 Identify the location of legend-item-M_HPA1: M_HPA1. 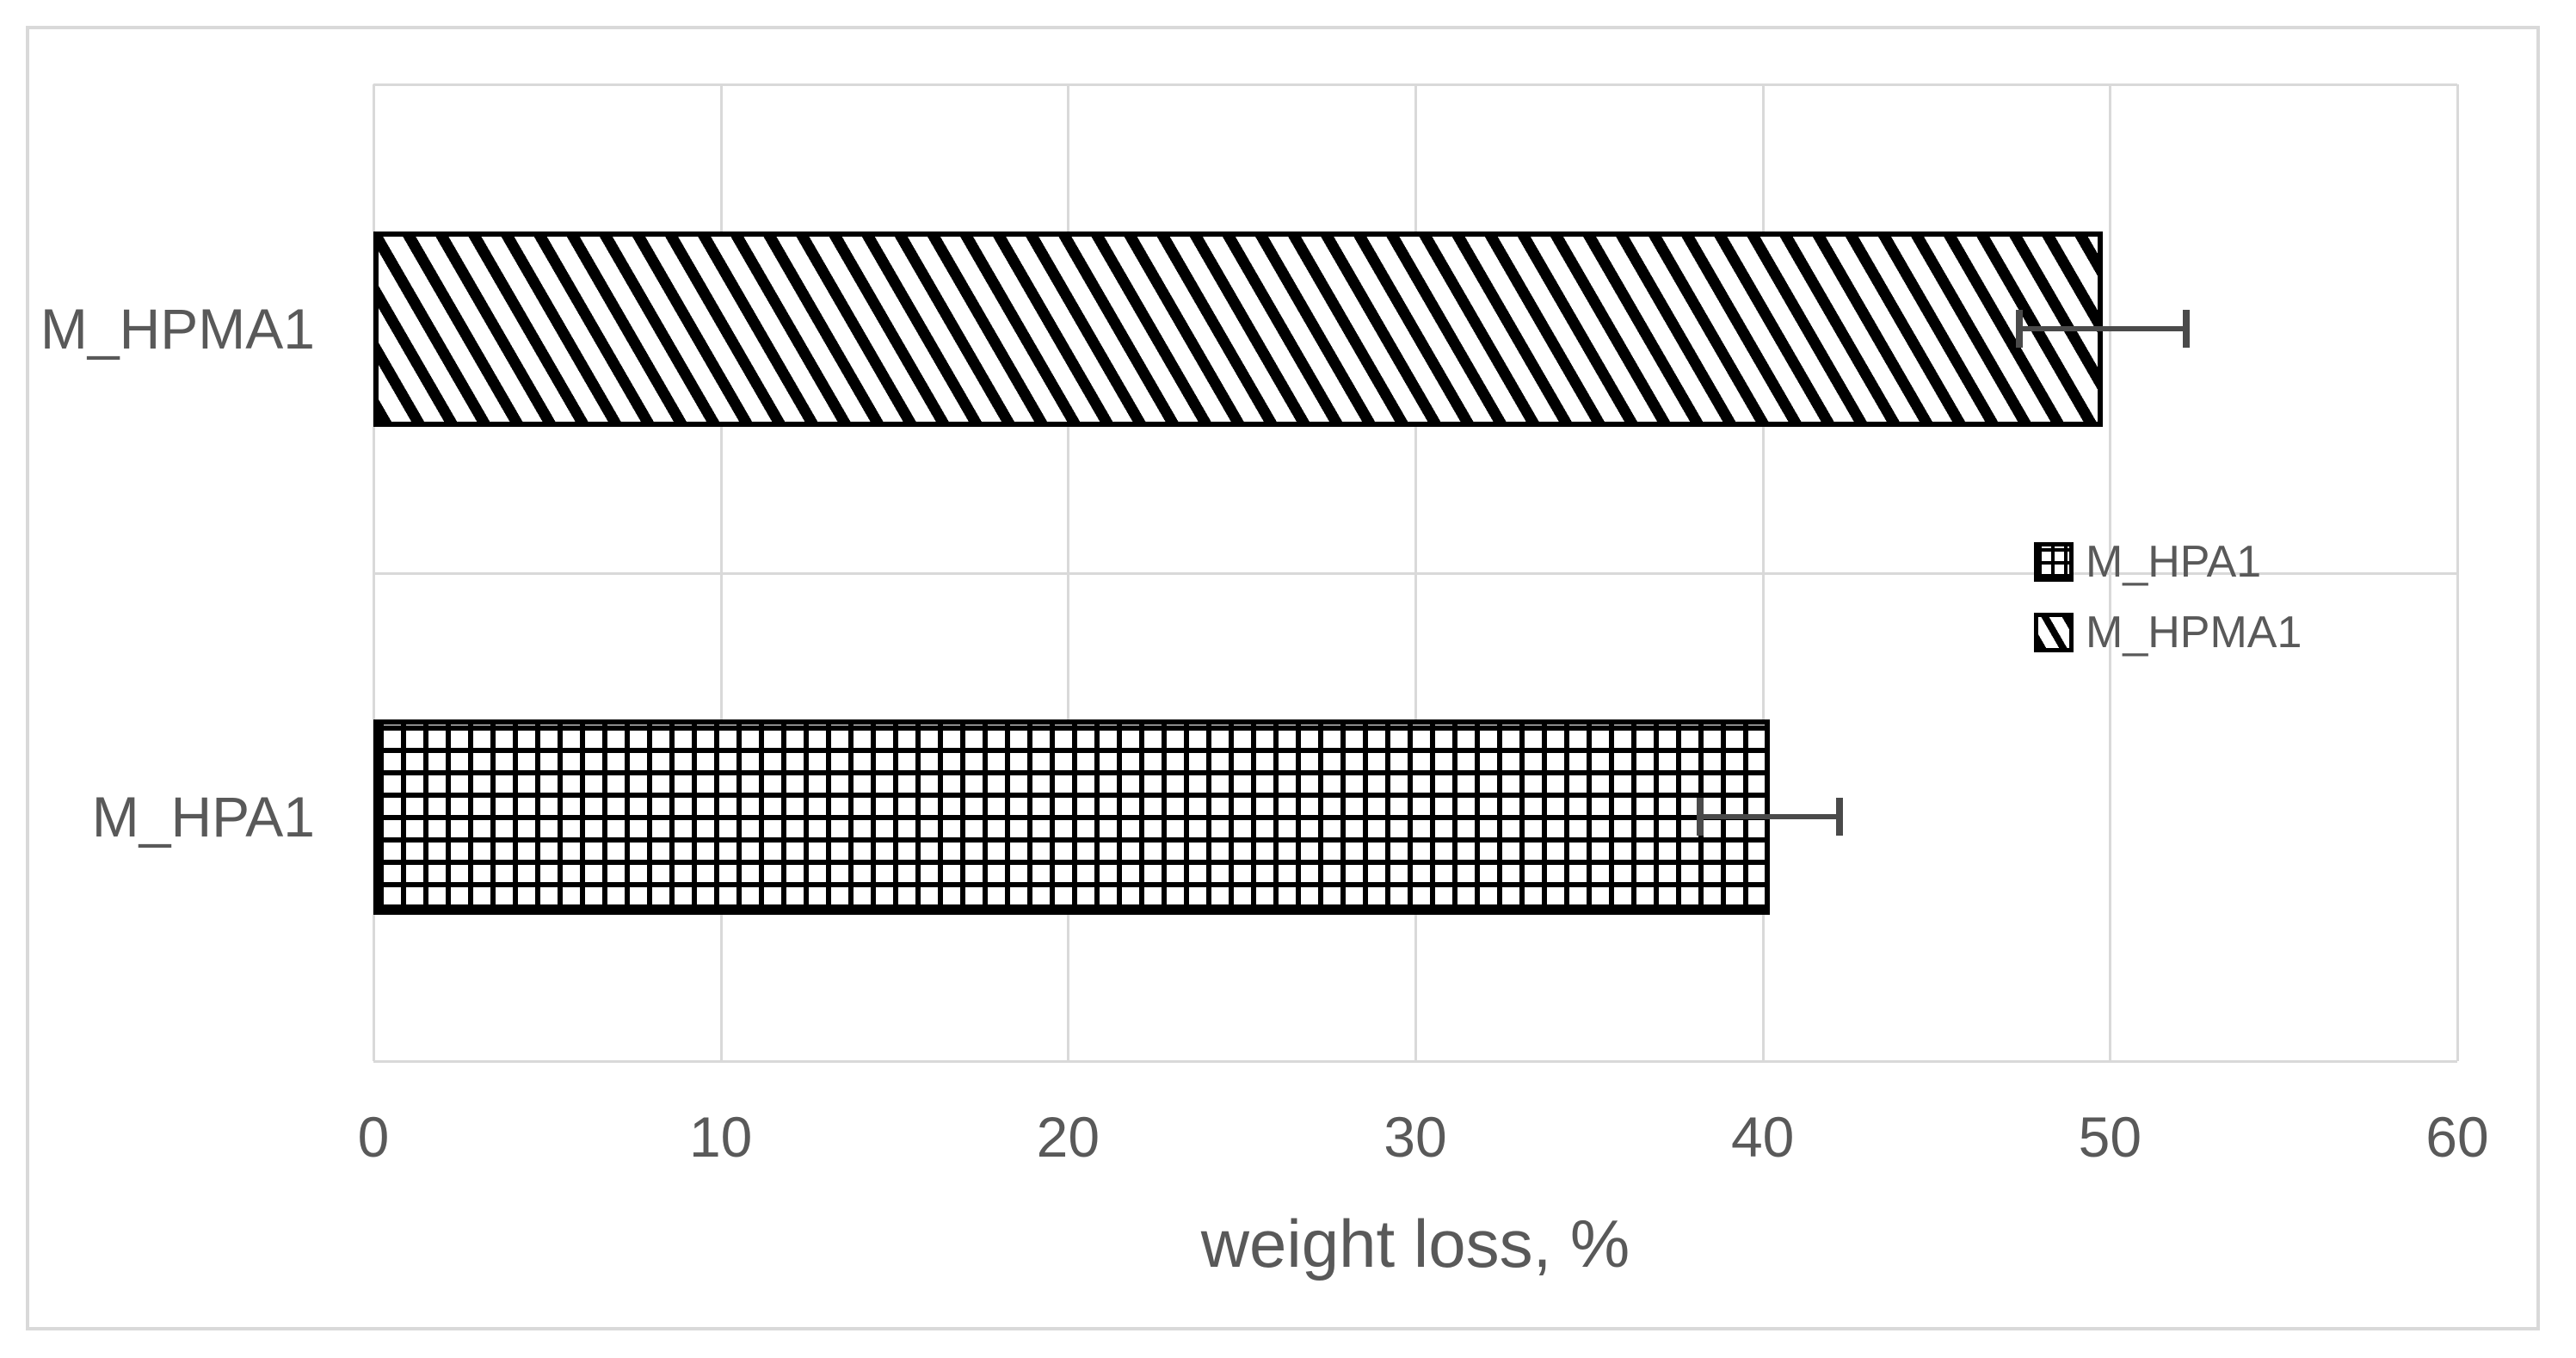
(2168, 562).